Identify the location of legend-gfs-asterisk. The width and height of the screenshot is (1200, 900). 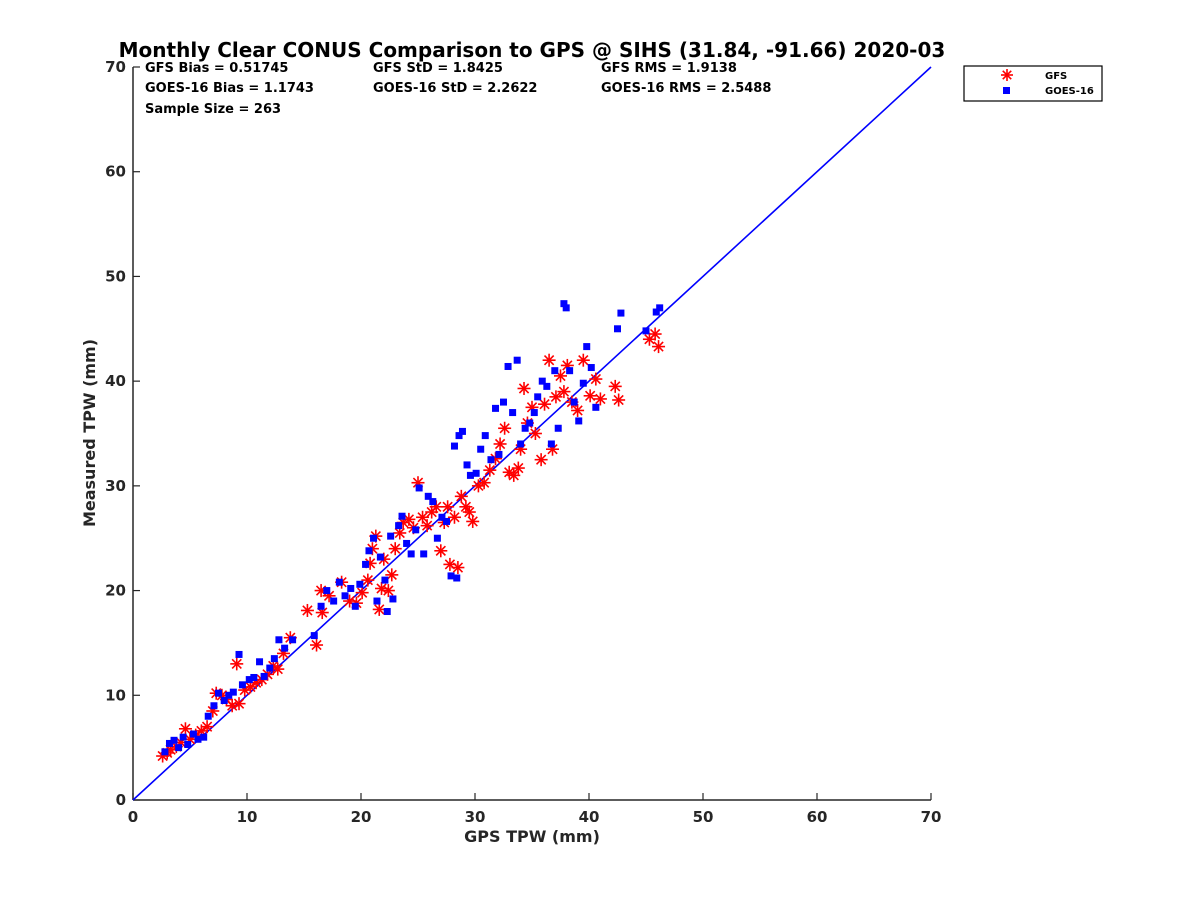
(1007, 75).